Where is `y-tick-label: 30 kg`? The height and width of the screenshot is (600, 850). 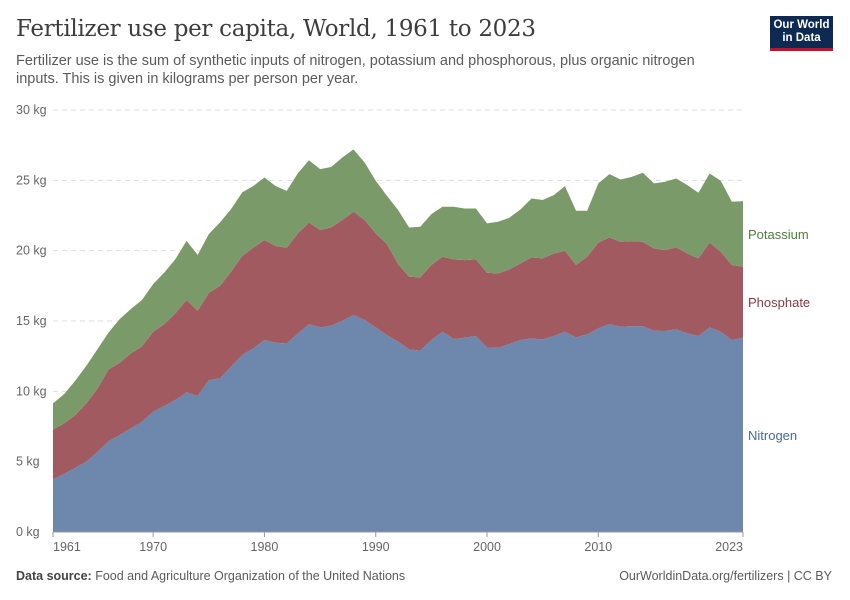
y-tick-label: 30 kg is located at coordinates (31, 110).